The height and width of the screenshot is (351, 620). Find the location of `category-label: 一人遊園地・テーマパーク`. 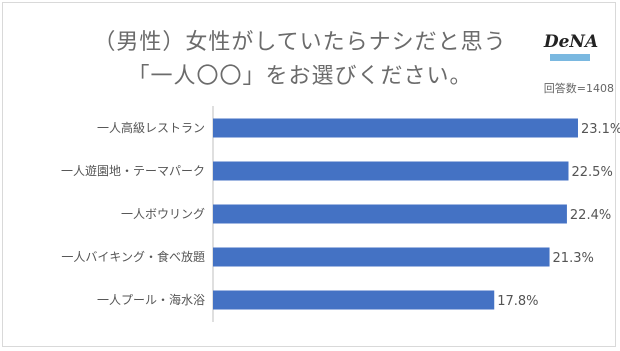

category-label: 一人遊園地・テーマパーク is located at coordinates (133, 170).